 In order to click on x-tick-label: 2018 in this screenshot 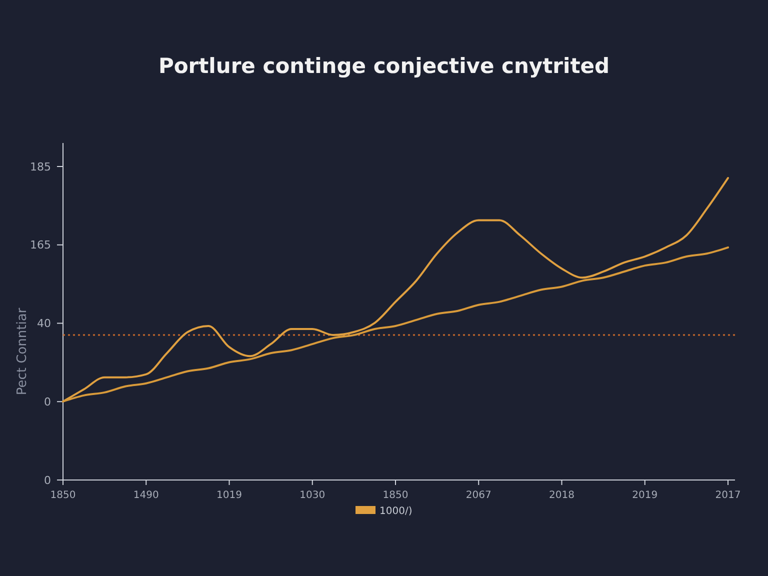, I will do `click(561, 495)`.